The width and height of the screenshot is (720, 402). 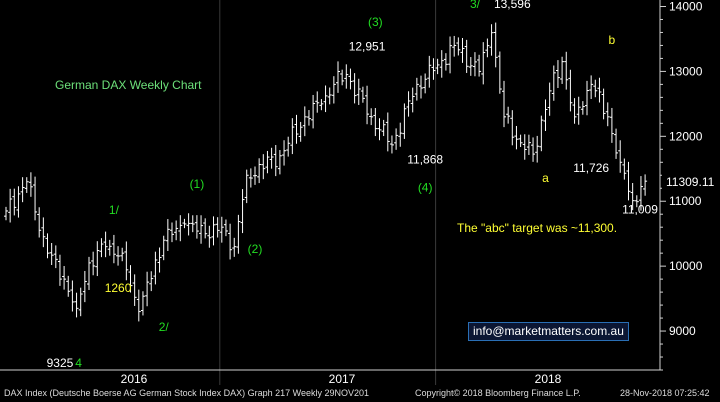 What do you see at coordinates (690, 181) in the screenshot?
I see `last-price-box` at bounding box center [690, 181].